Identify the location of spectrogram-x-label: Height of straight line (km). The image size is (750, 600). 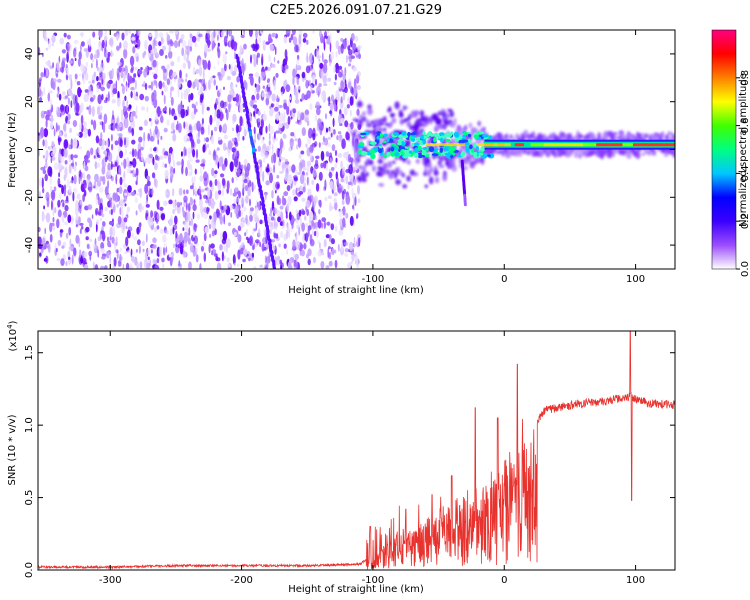
(356, 290).